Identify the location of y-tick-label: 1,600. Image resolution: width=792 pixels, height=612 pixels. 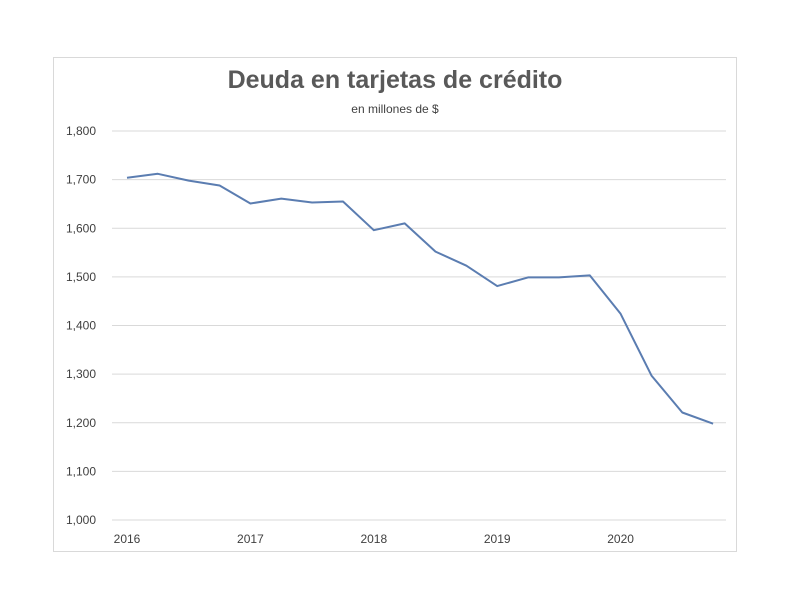
(81, 228).